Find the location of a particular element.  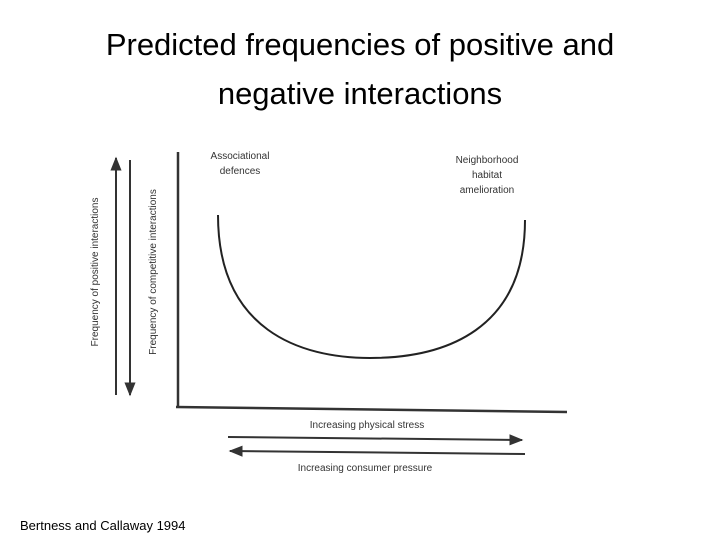

title-line: negative interactions is located at coordinates (360, 93).